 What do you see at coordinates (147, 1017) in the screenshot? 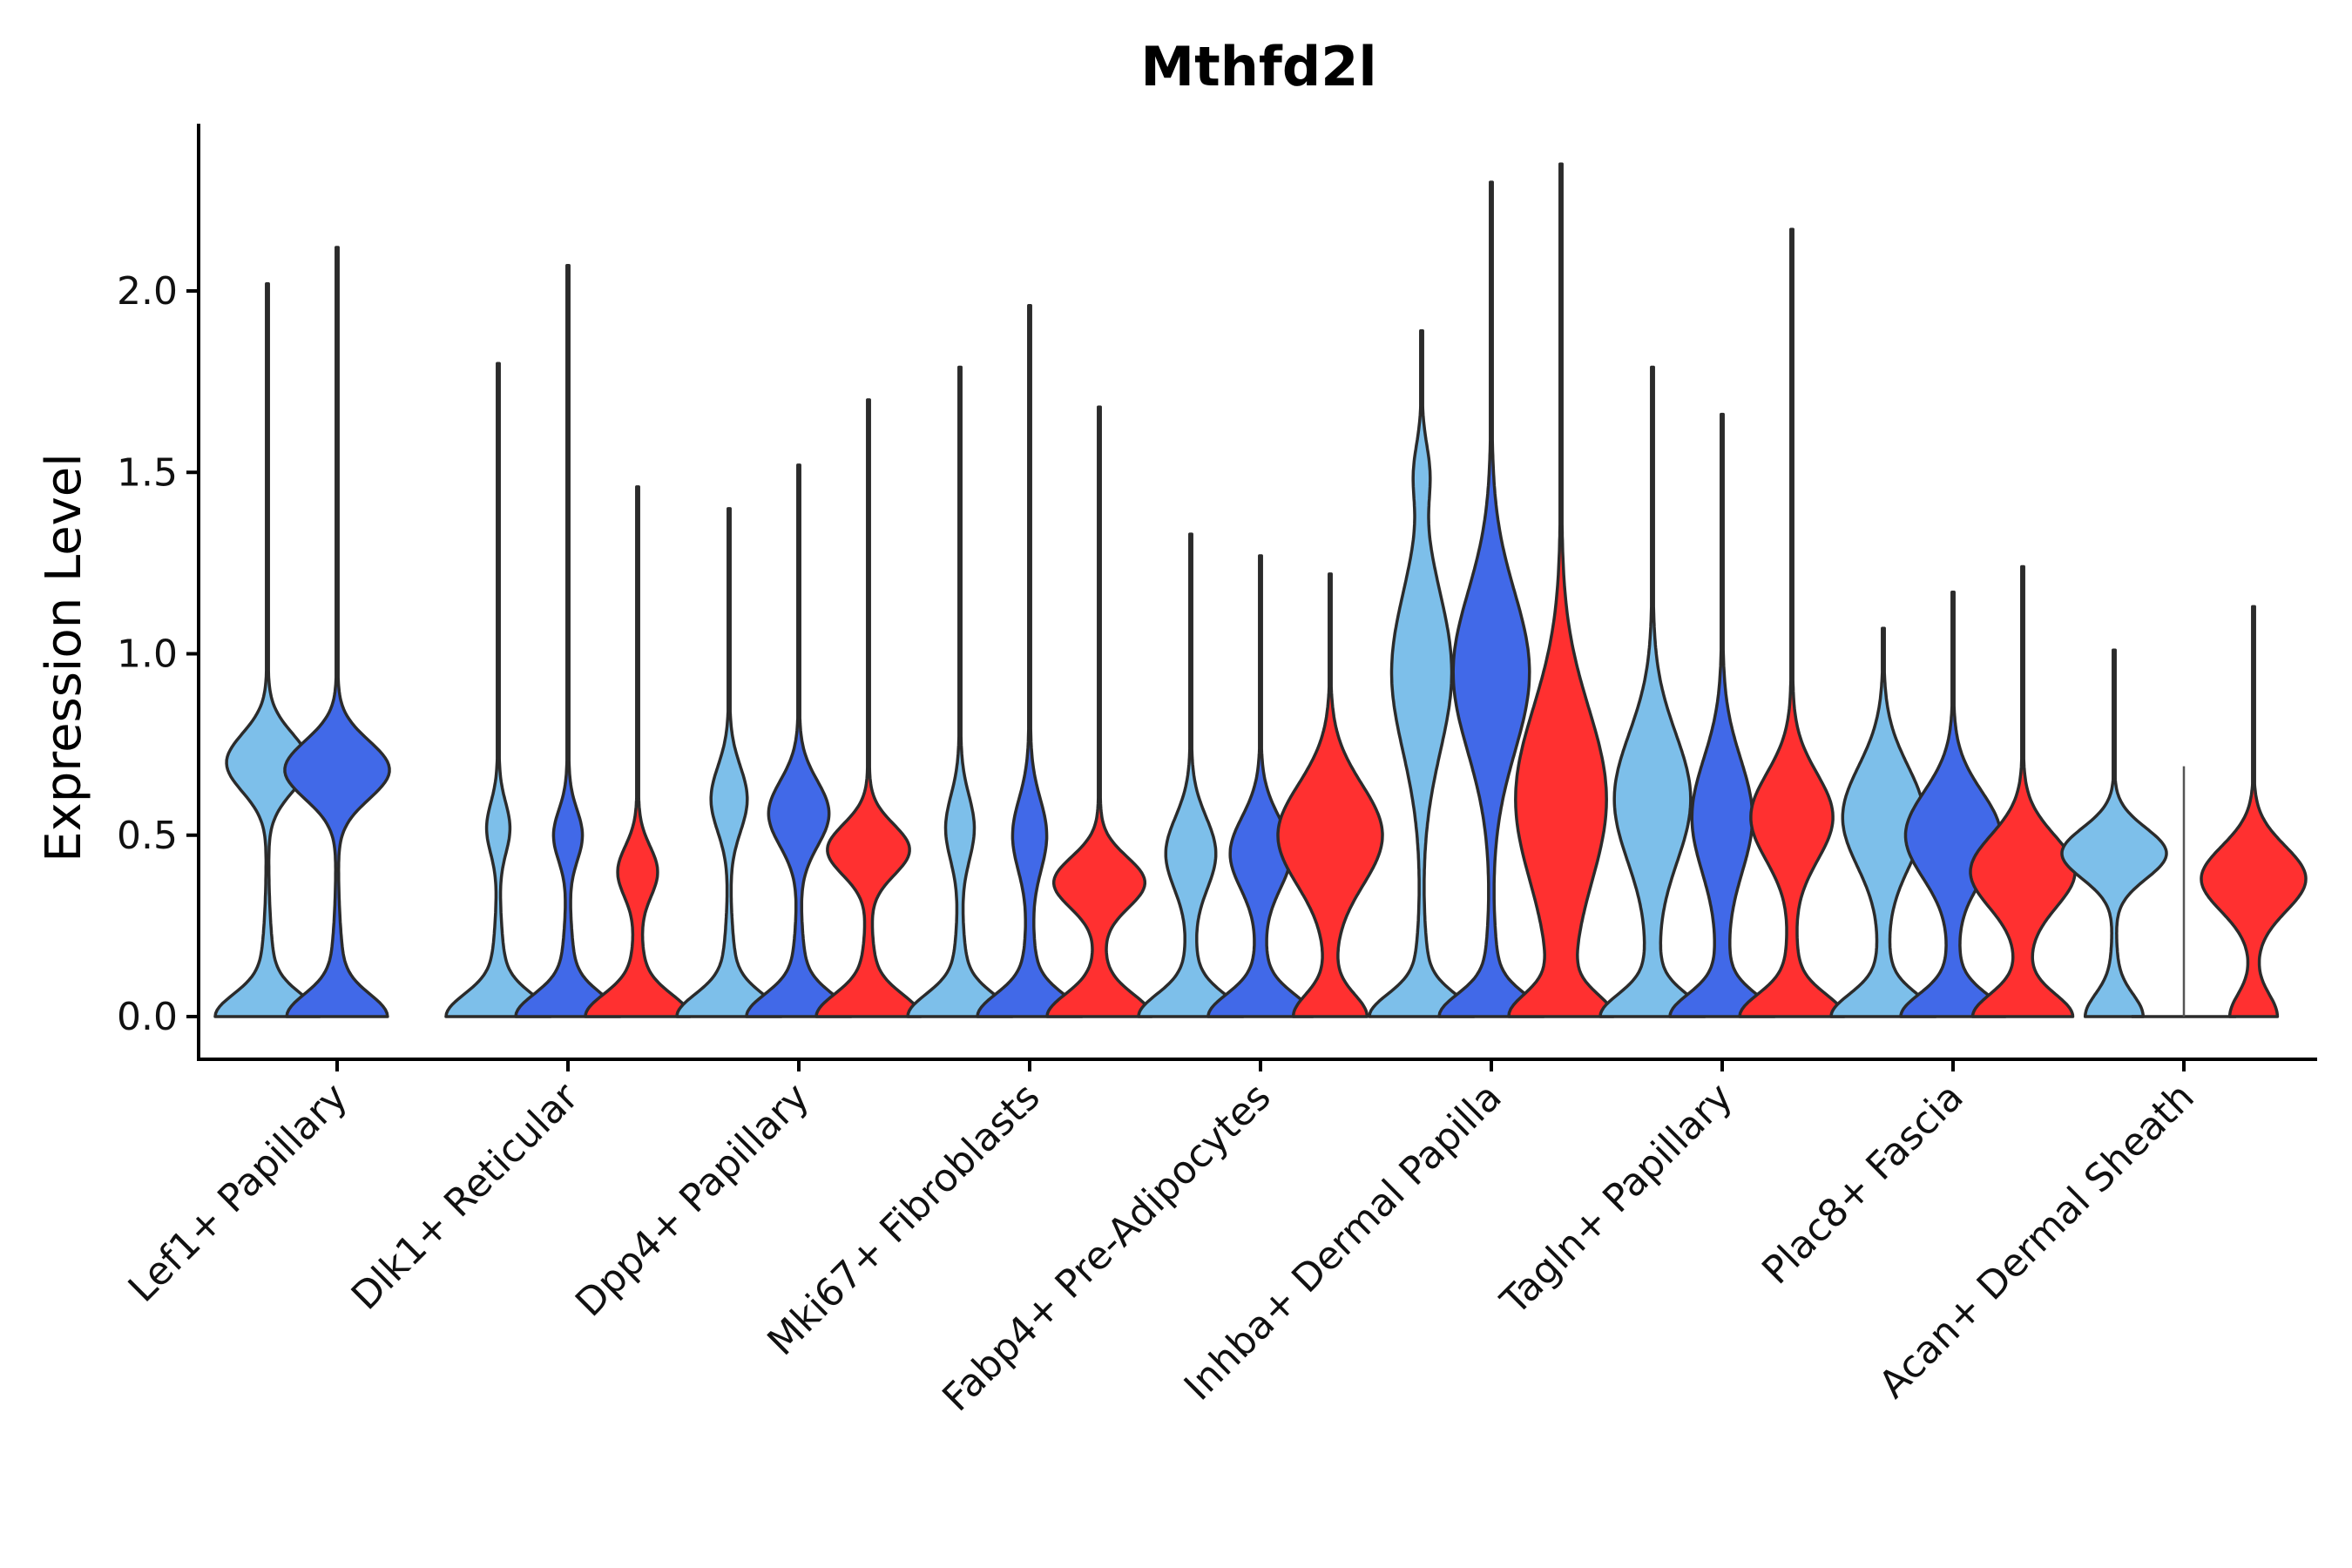
I see `y-tick-label: 0.0` at bounding box center [147, 1017].